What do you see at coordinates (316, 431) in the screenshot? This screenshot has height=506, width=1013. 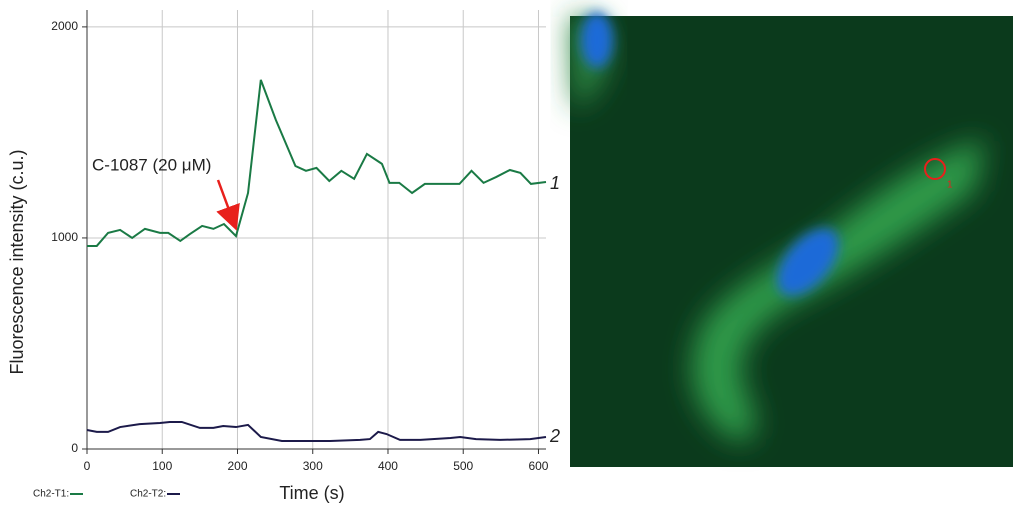 I see `series-line` at bounding box center [316, 431].